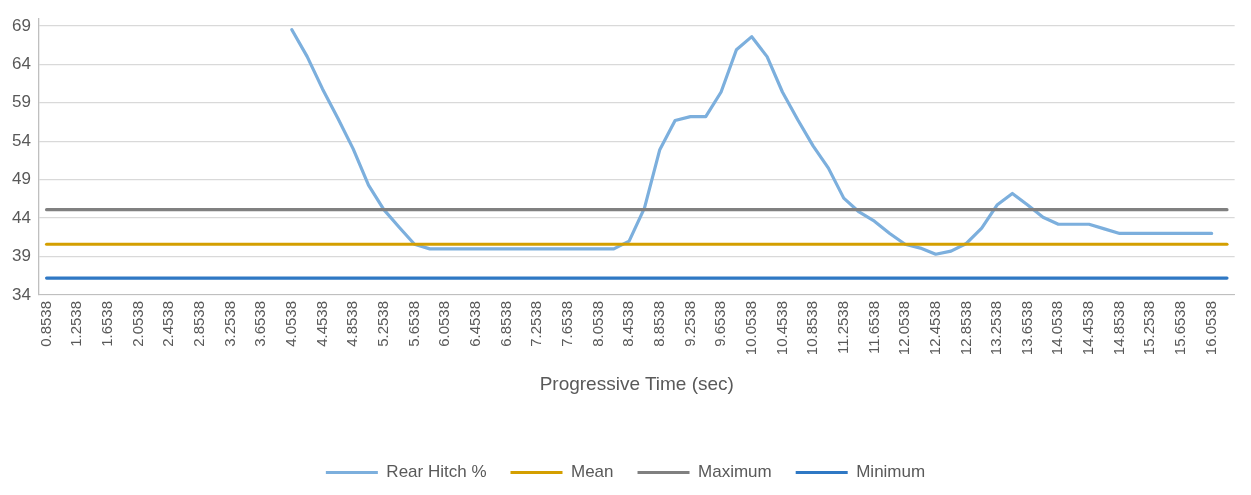 The width and height of the screenshot is (1251, 495). I want to click on x-tick-label: 4.0538, so click(290, 323).